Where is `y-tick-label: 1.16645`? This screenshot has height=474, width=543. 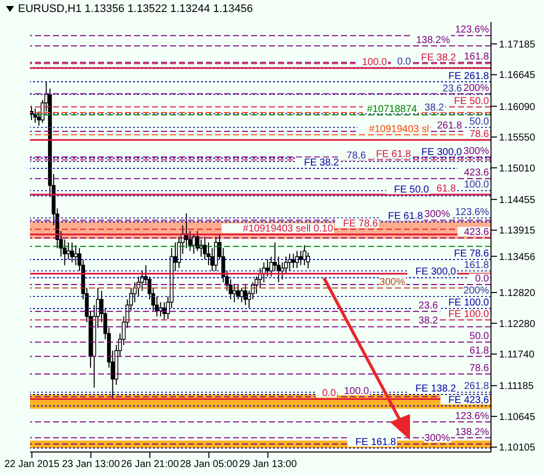 y-tick-label: 1.16645 is located at coordinates (517, 76).